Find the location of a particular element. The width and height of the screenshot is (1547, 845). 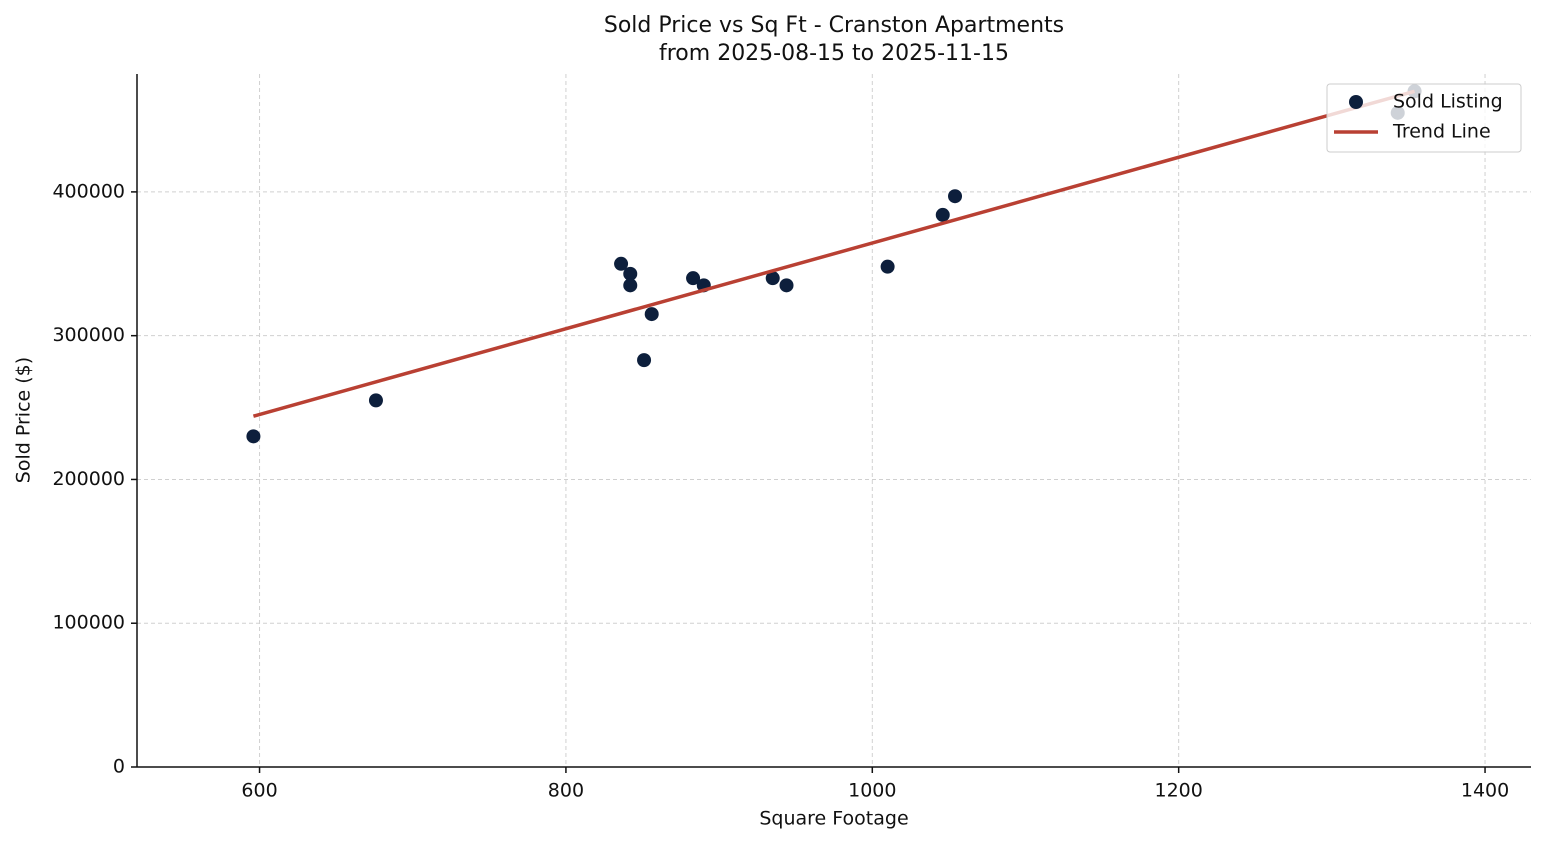

x-axis-label: Square Footage is located at coordinates (833, 819).